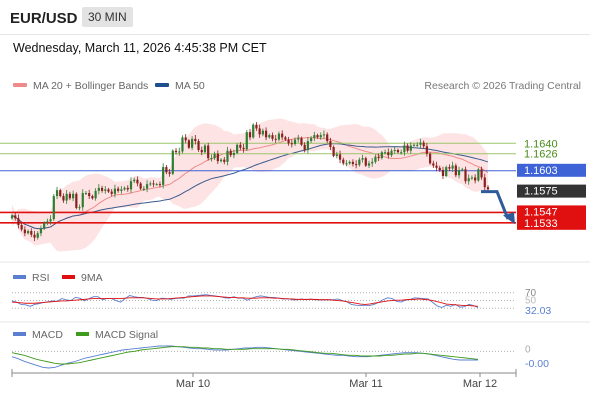 The image size is (590, 400). I want to click on macd-legend: MACD MACD Signal, so click(85, 335).